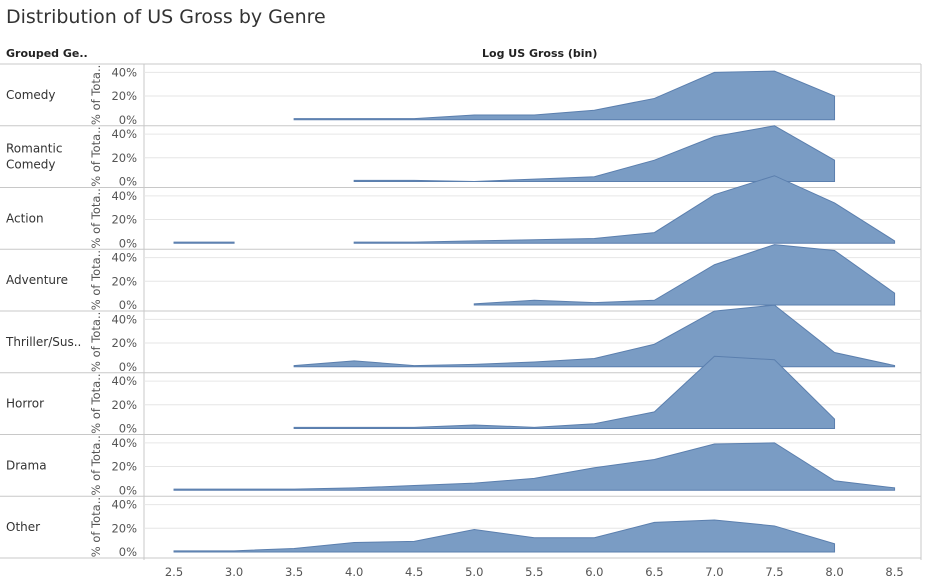 This screenshot has width=925, height=581. Describe the element at coordinates (774, 572) in the screenshot. I see `x-tick-label: 7.5` at that location.